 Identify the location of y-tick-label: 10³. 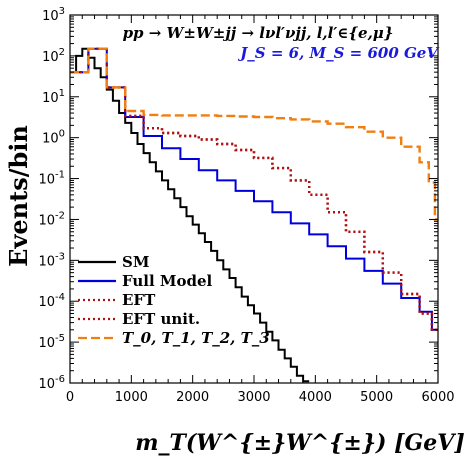
(53, 15).